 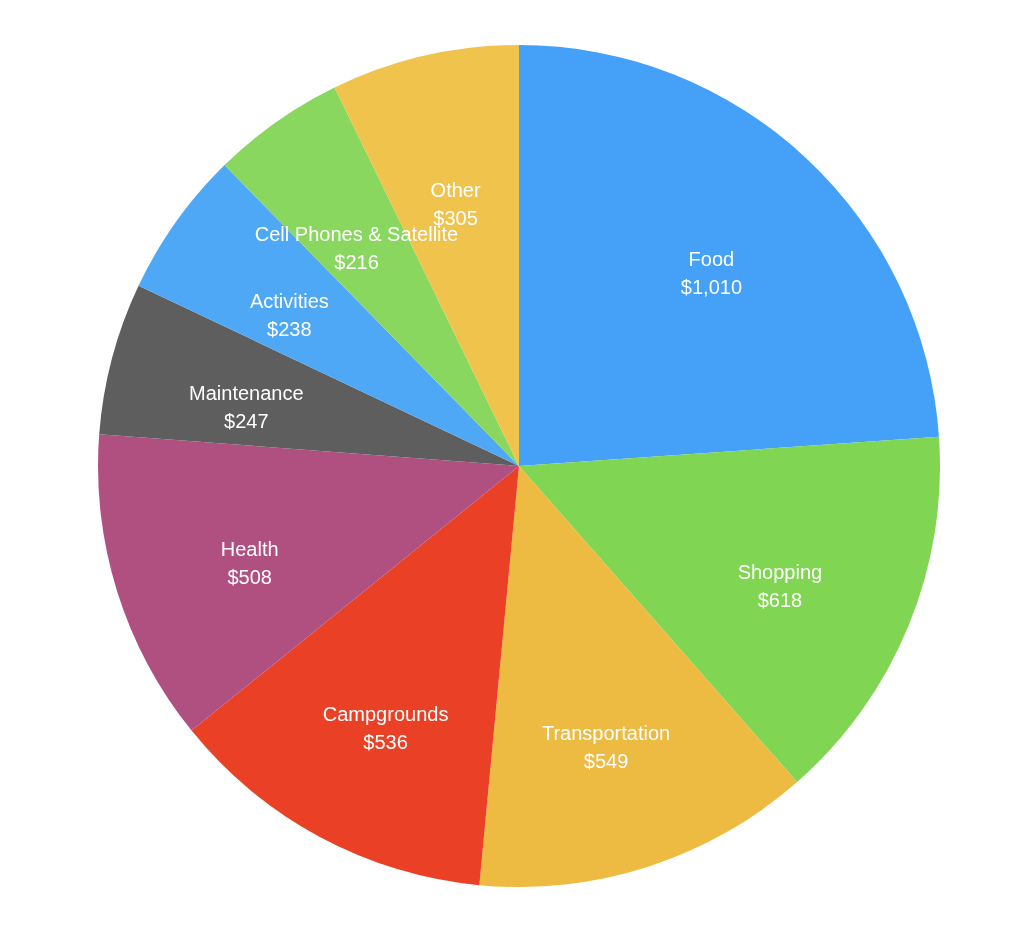 I want to click on data-label: $536, so click(x=385, y=741).